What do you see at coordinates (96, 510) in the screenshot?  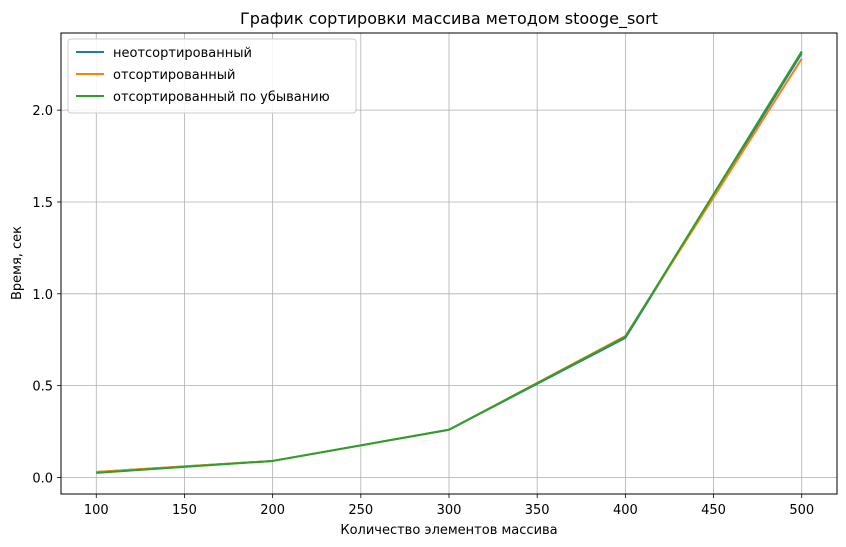 I see `x-tick-label: 100` at bounding box center [96, 510].